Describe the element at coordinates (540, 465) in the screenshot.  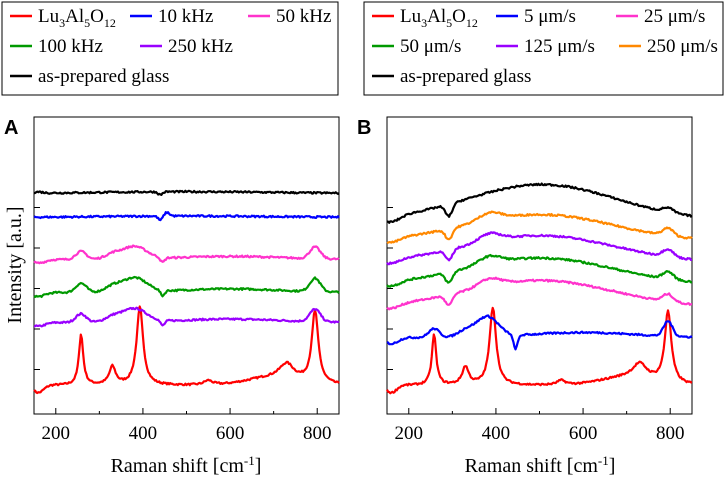
I see `x-axis-label-b: Raman shift [cm-1]` at that location.